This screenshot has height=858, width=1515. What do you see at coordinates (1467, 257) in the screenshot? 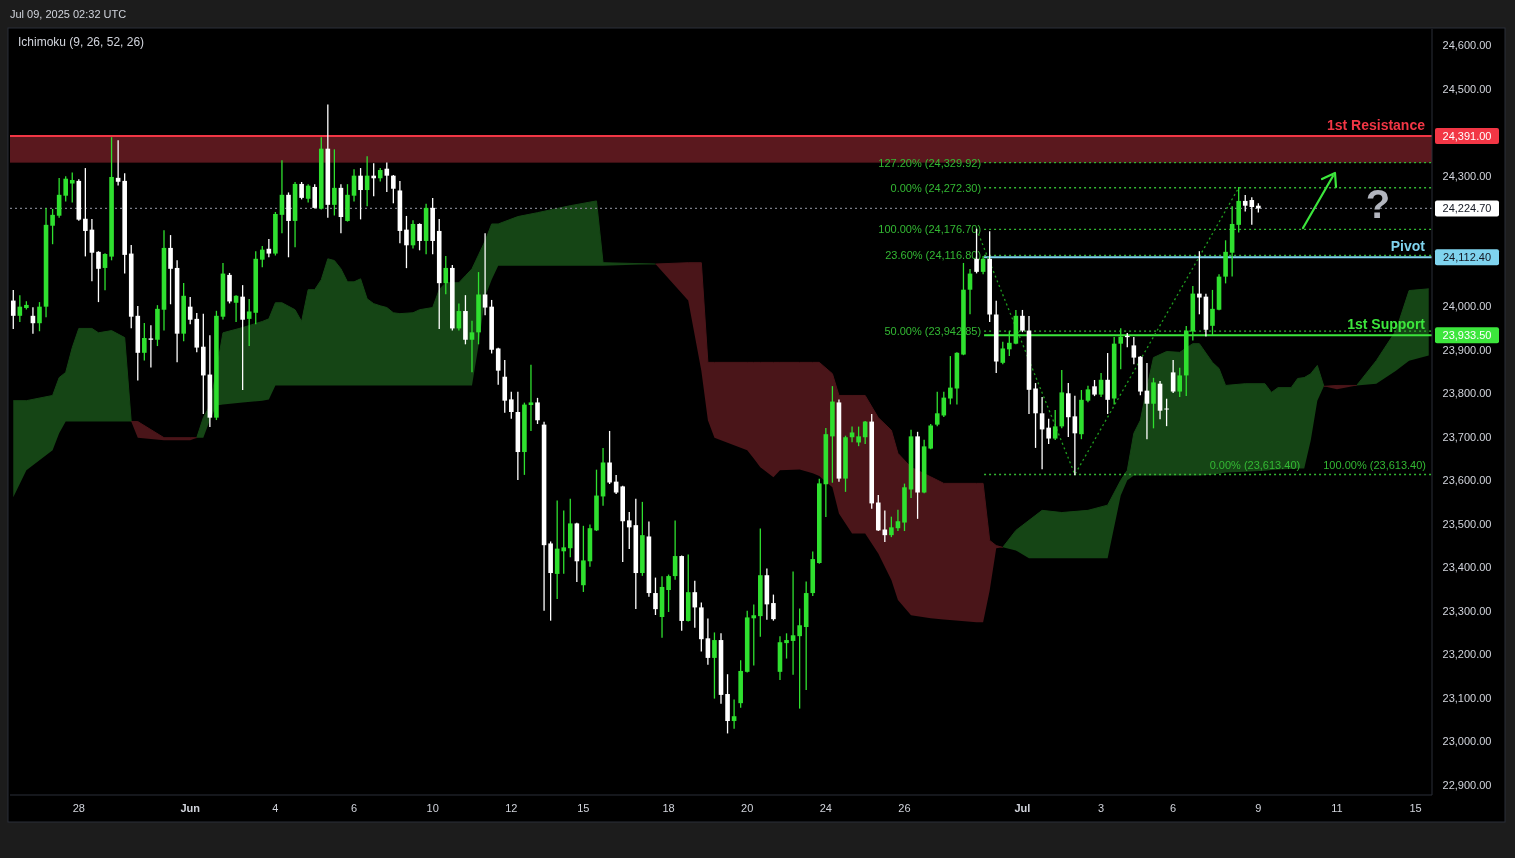
I see `text: 24,112.40` at bounding box center [1467, 257].